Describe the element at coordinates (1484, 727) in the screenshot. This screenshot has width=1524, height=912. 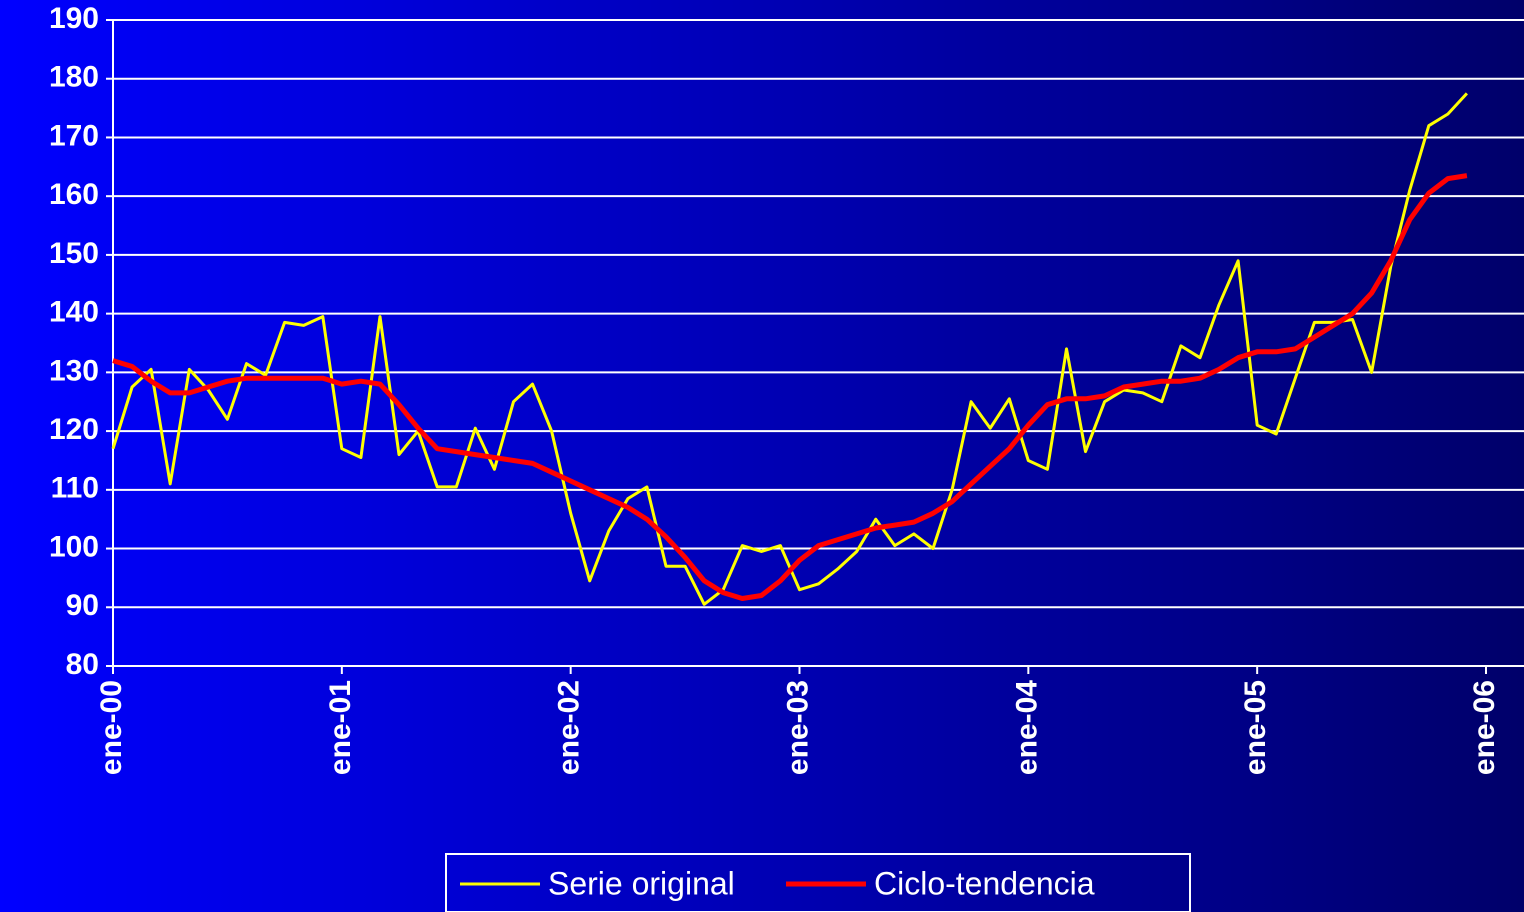
I see `x-tick-label: ene-06` at that location.